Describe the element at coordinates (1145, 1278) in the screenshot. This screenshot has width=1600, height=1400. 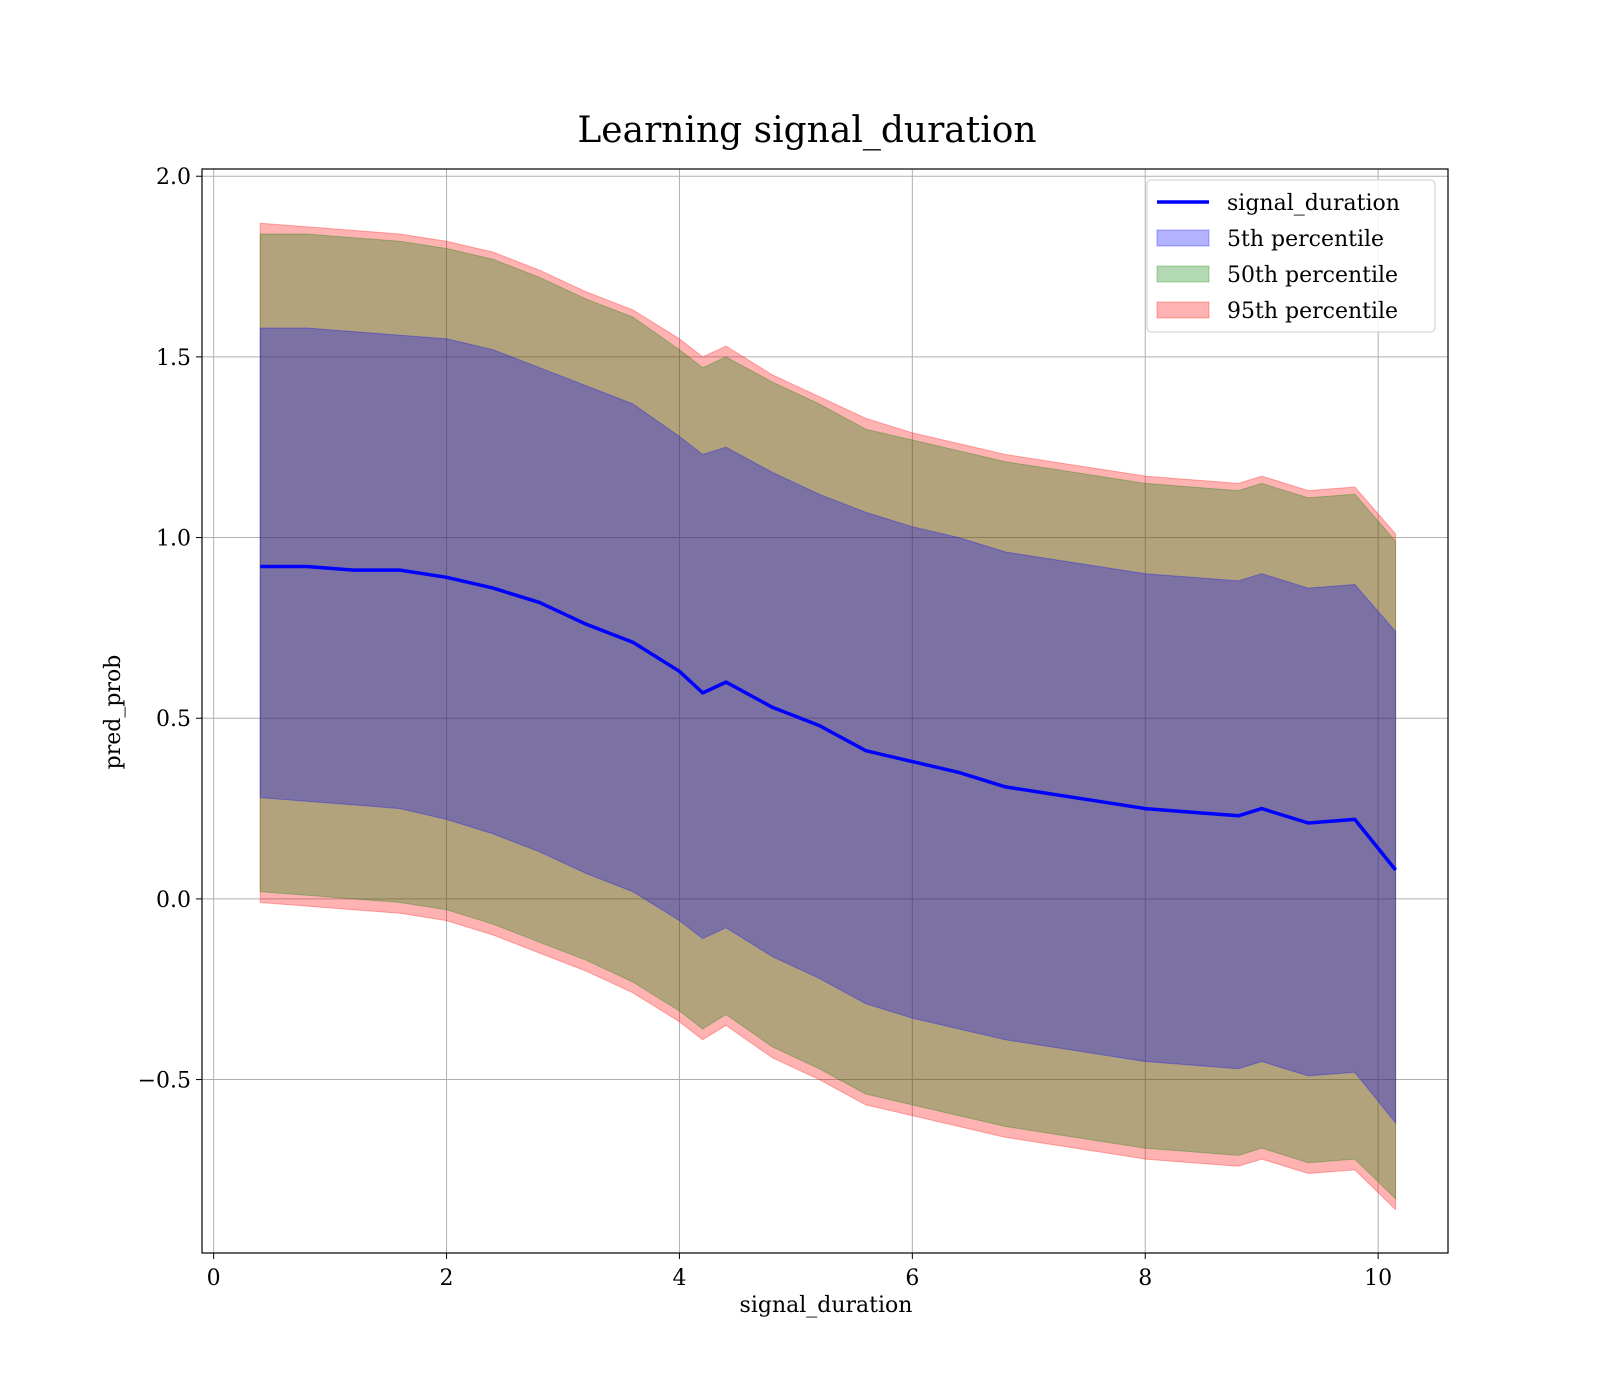
I see `x-tick-label: 8` at that location.